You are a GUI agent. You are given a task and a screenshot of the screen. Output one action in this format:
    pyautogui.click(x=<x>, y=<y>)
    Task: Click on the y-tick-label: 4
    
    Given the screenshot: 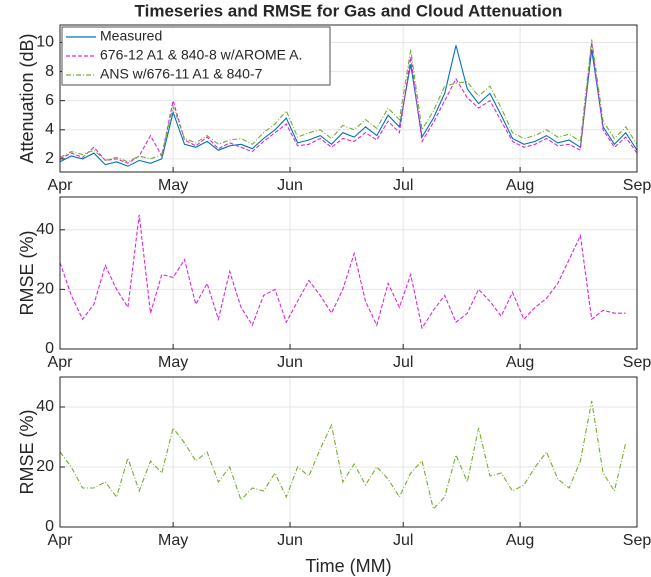 What is the action you would take?
    pyautogui.click(x=49, y=129)
    